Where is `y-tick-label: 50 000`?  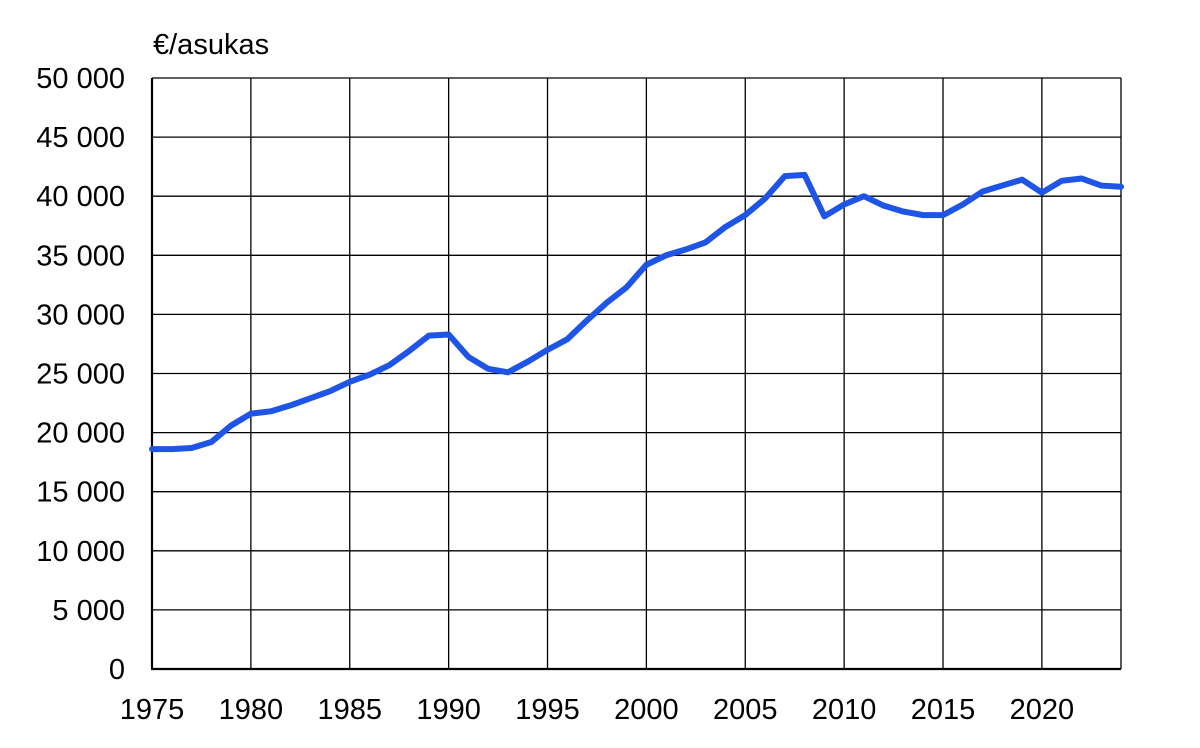 y-tick-label: 50 000 is located at coordinates (80, 79).